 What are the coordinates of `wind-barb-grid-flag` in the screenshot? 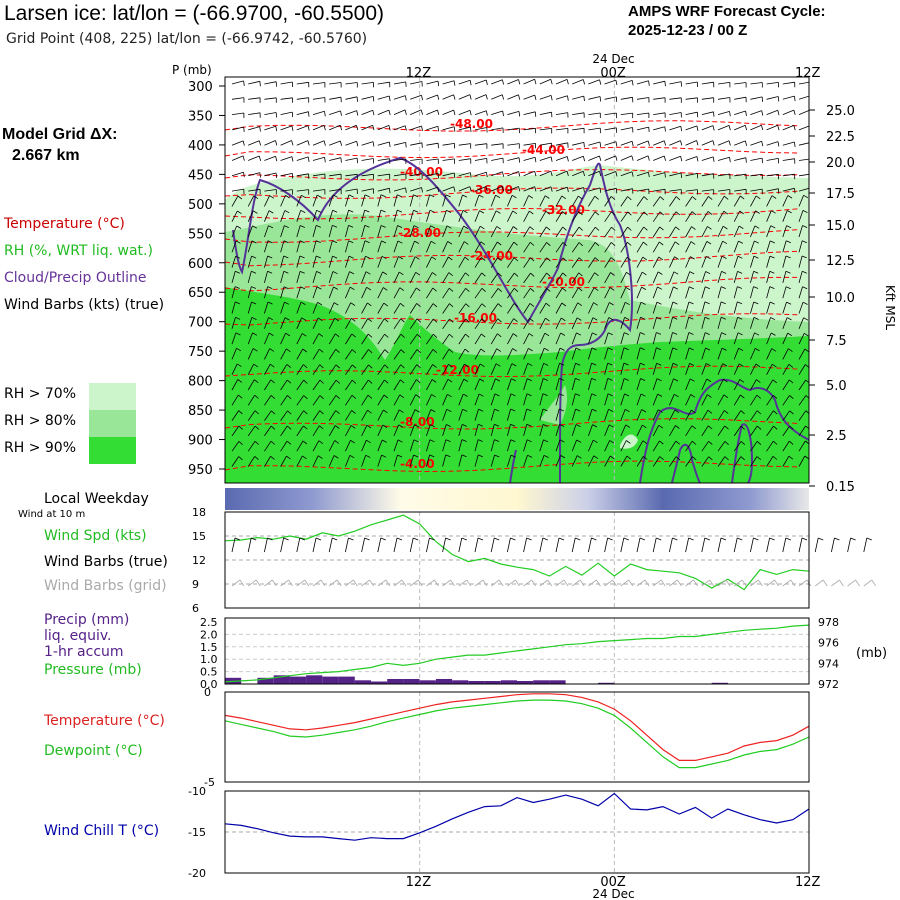 It's located at (582, 583).